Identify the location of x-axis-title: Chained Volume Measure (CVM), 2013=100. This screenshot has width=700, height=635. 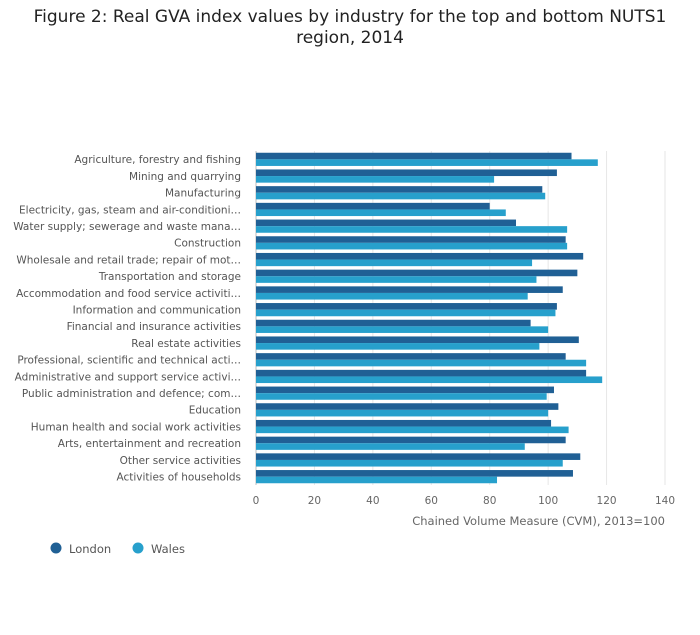
(538, 521).